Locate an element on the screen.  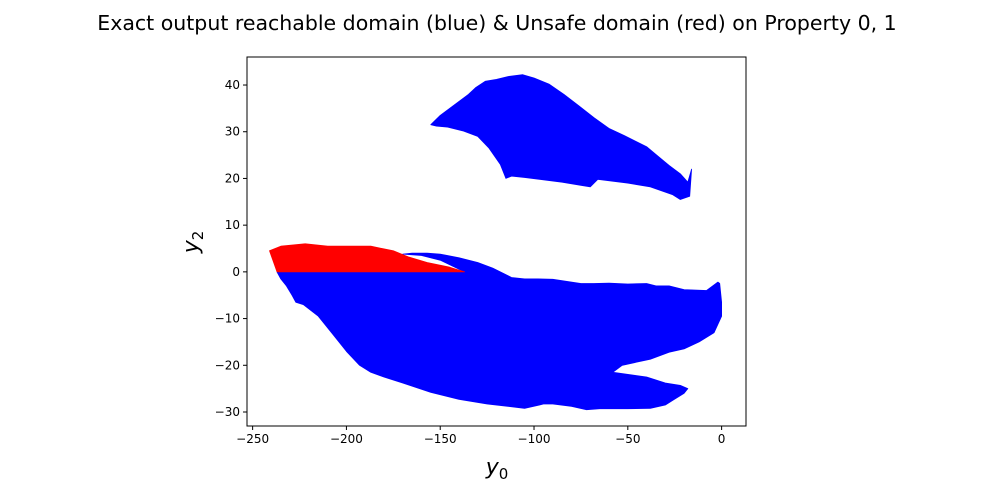
x-axis-label-base: y is located at coordinates (492, 467).